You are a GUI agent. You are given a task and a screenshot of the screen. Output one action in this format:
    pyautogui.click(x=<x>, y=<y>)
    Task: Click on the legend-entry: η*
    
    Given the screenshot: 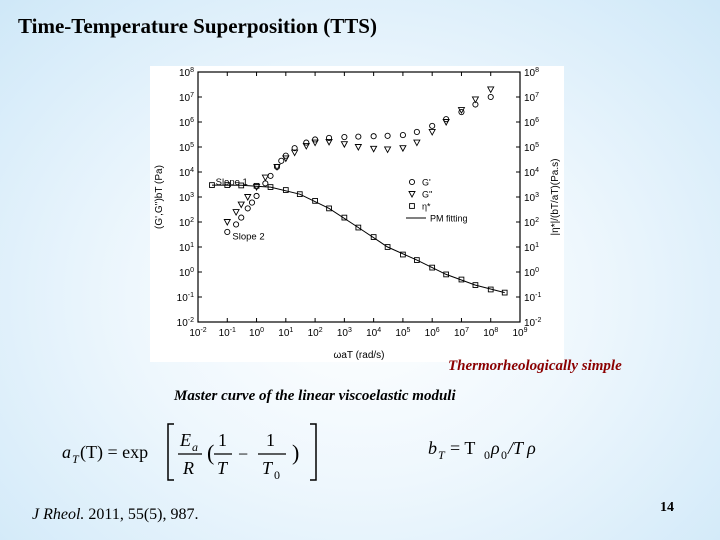 What is the action you would take?
    pyautogui.click(x=420, y=207)
    